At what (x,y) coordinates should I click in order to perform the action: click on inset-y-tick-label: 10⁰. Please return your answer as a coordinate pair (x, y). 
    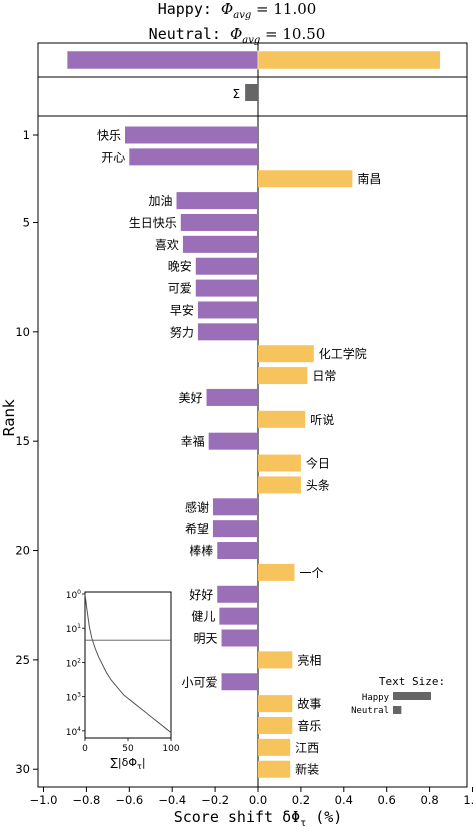
    Looking at the image, I should click on (73, 595).